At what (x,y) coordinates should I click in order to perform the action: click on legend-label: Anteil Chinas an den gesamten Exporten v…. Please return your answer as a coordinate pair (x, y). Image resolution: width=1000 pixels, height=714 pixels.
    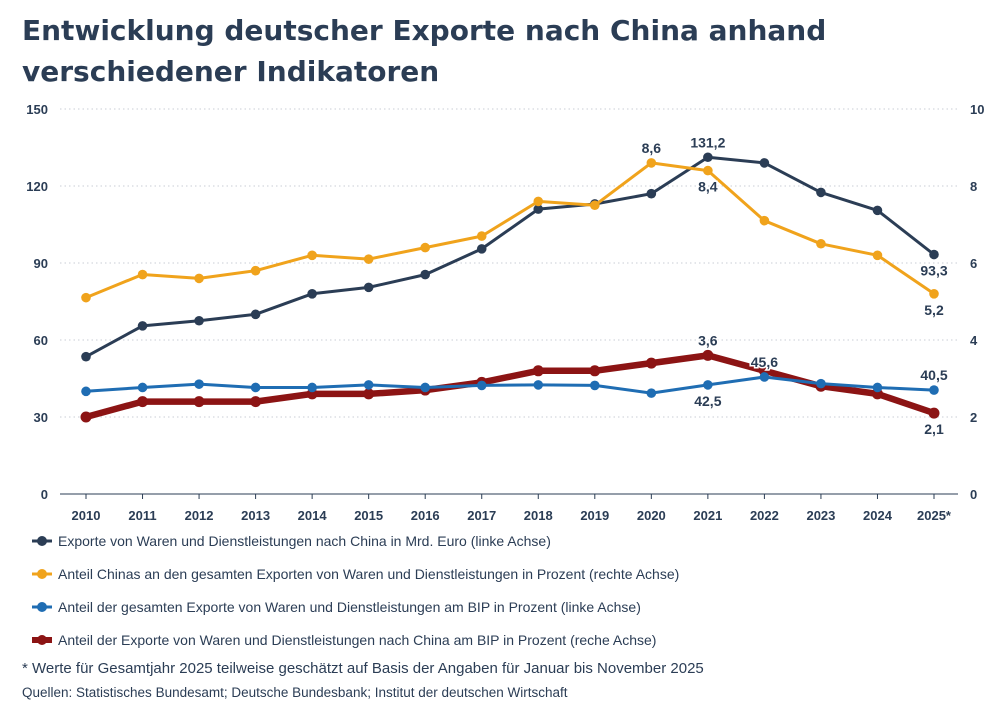
    Looking at the image, I should click on (369, 574).